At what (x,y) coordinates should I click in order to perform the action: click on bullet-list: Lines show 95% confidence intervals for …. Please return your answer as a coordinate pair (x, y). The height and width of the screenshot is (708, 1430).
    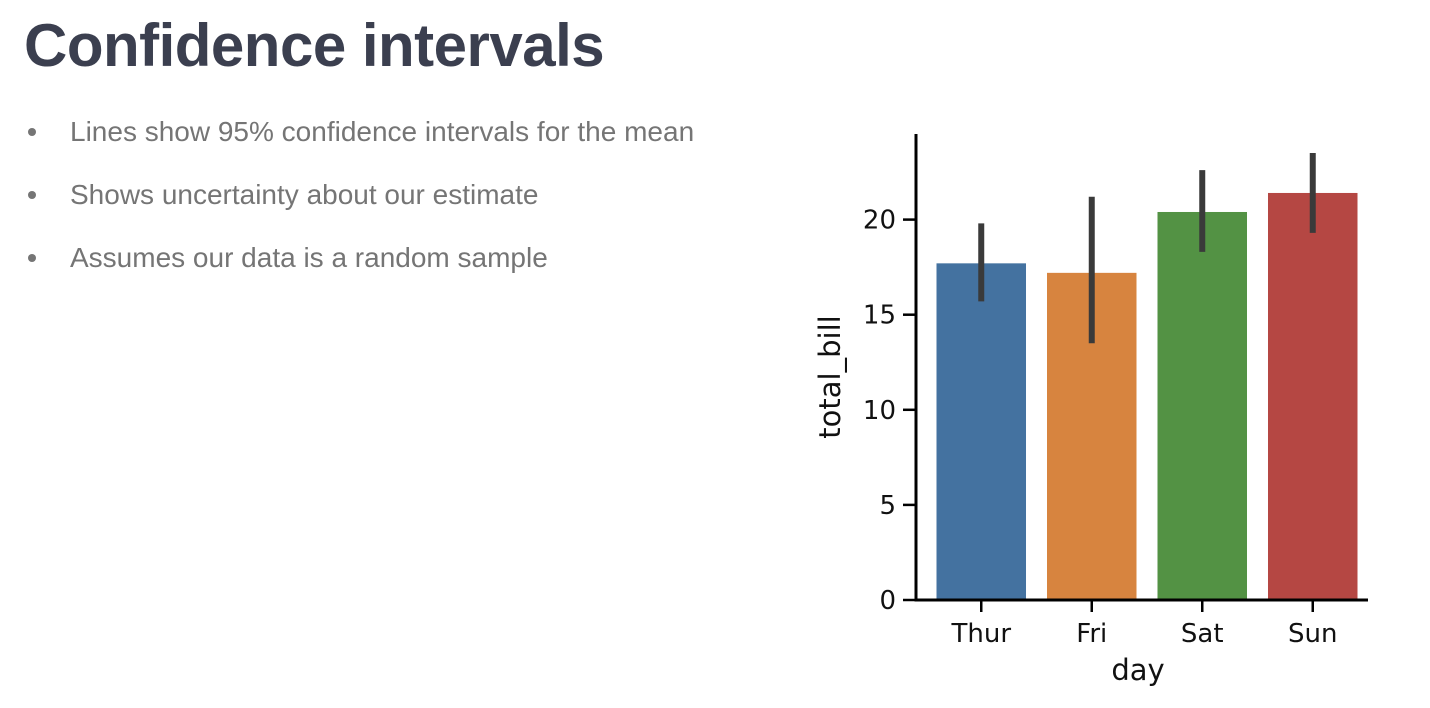
    Looking at the image, I should click on (369, 202).